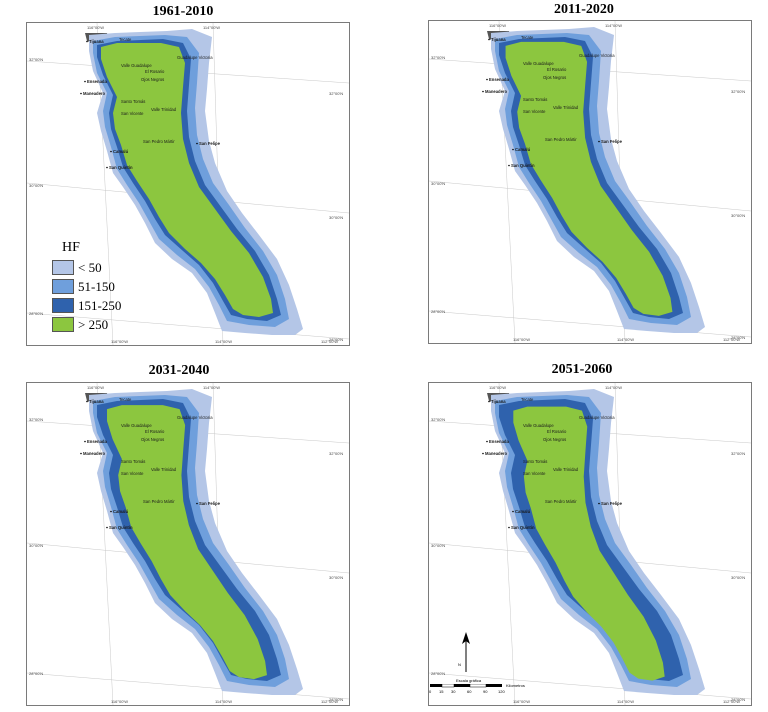 Image resolution: width=768 pixels, height=712 pixels. Describe the element at coordinates (441, 691) in the screenshot. I see `scale-tick: 15` at that location.